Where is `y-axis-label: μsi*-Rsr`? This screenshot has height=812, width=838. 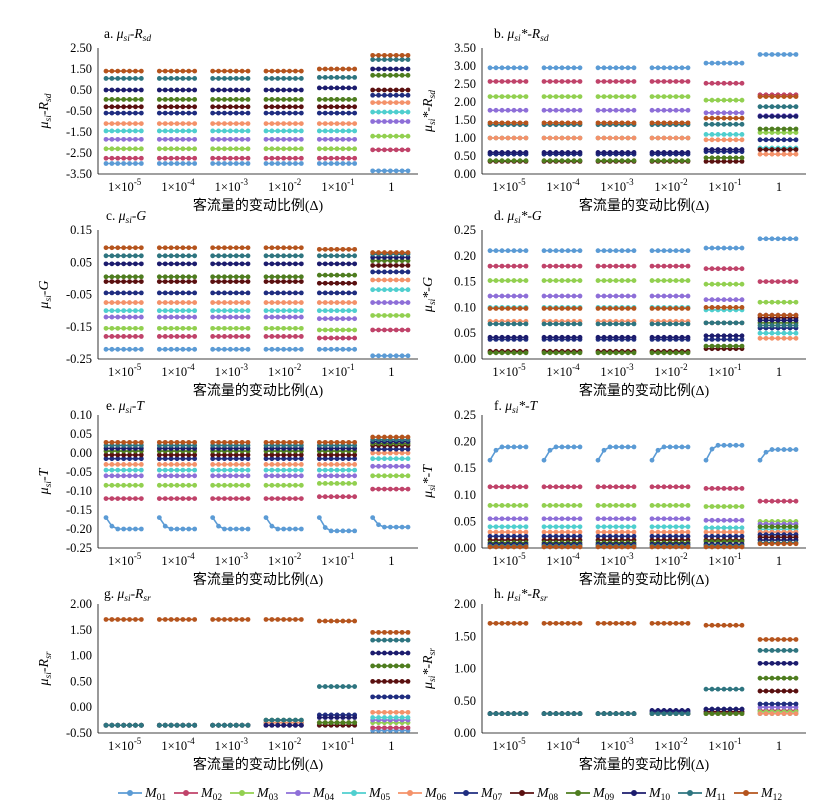
y-axis-label: μsi*-Rsr is located at coordinates (429, 669).